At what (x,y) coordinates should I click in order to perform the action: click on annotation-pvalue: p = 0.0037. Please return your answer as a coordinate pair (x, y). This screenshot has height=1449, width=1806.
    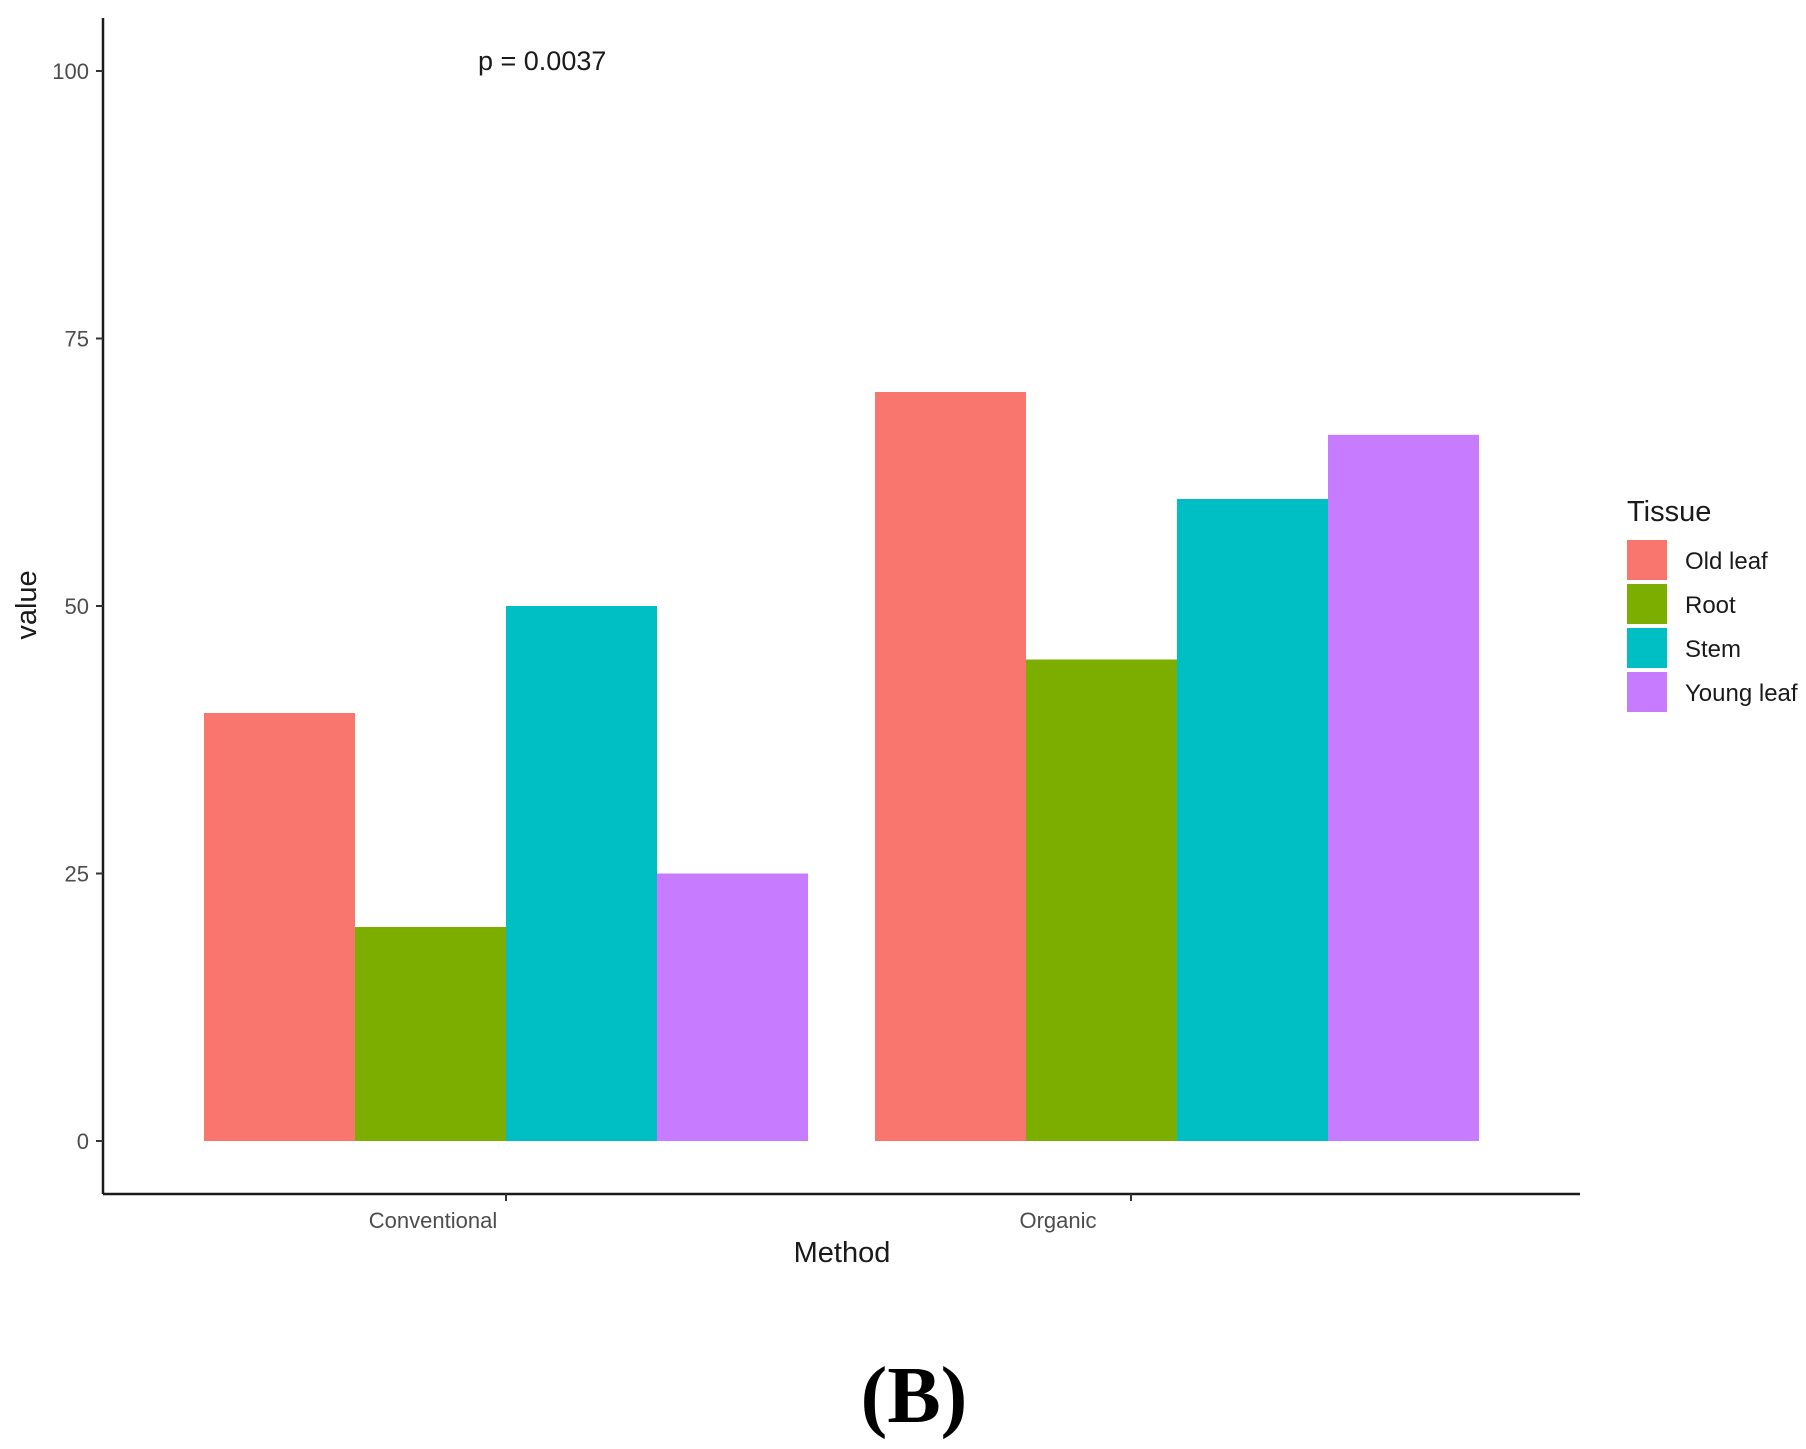
    Looking at the image, I should click on (542, 61).